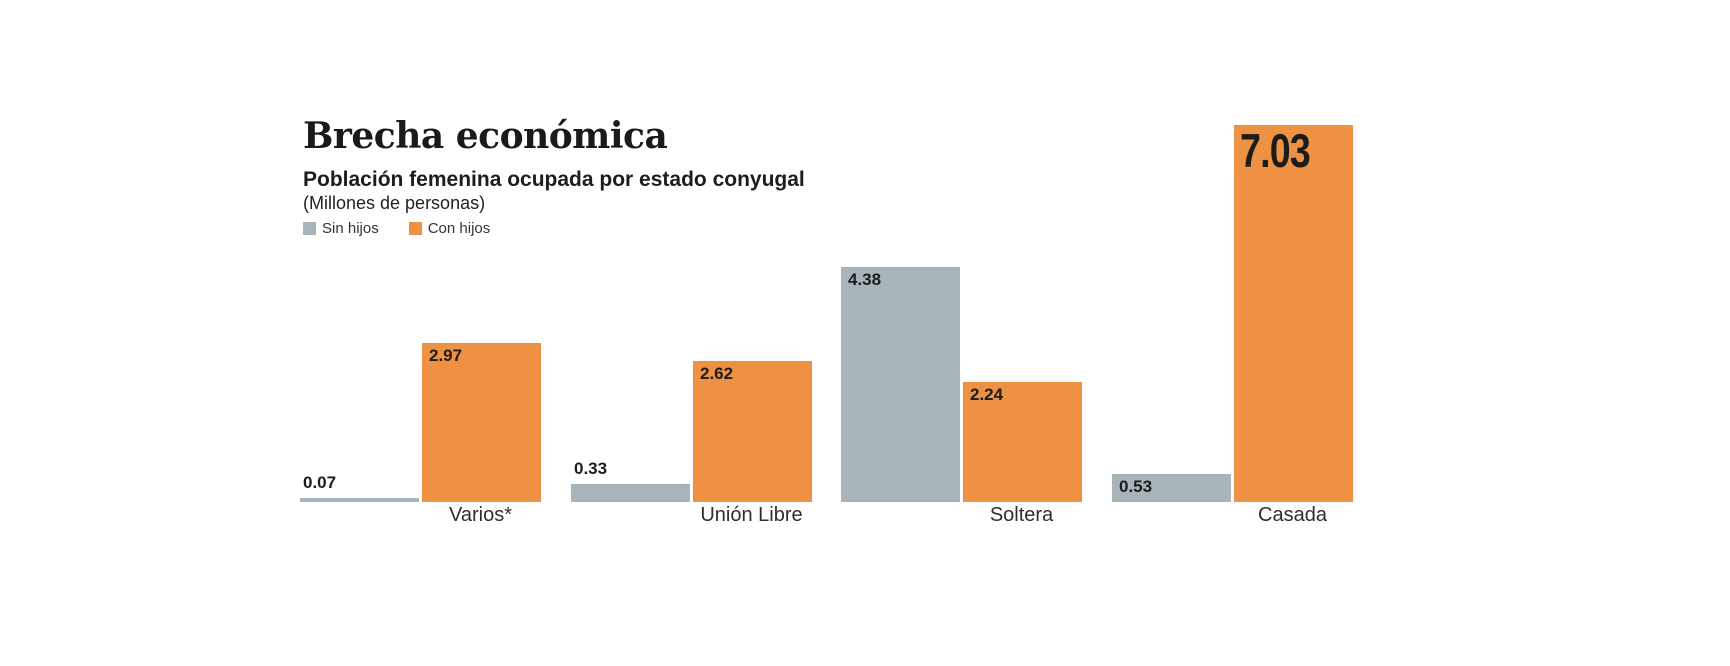  What do you see at coordinates (485, 136) in the screenshot?
I see `chart-title: Brecha económica` at bounding box center [485, 136].